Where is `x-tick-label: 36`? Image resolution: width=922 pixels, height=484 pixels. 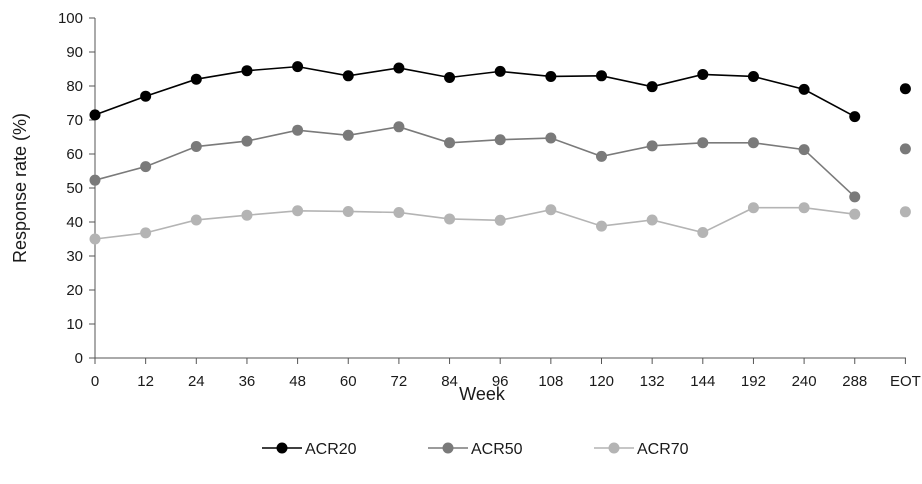 x-tick-label: 36 is located at coordinates (247, 381).